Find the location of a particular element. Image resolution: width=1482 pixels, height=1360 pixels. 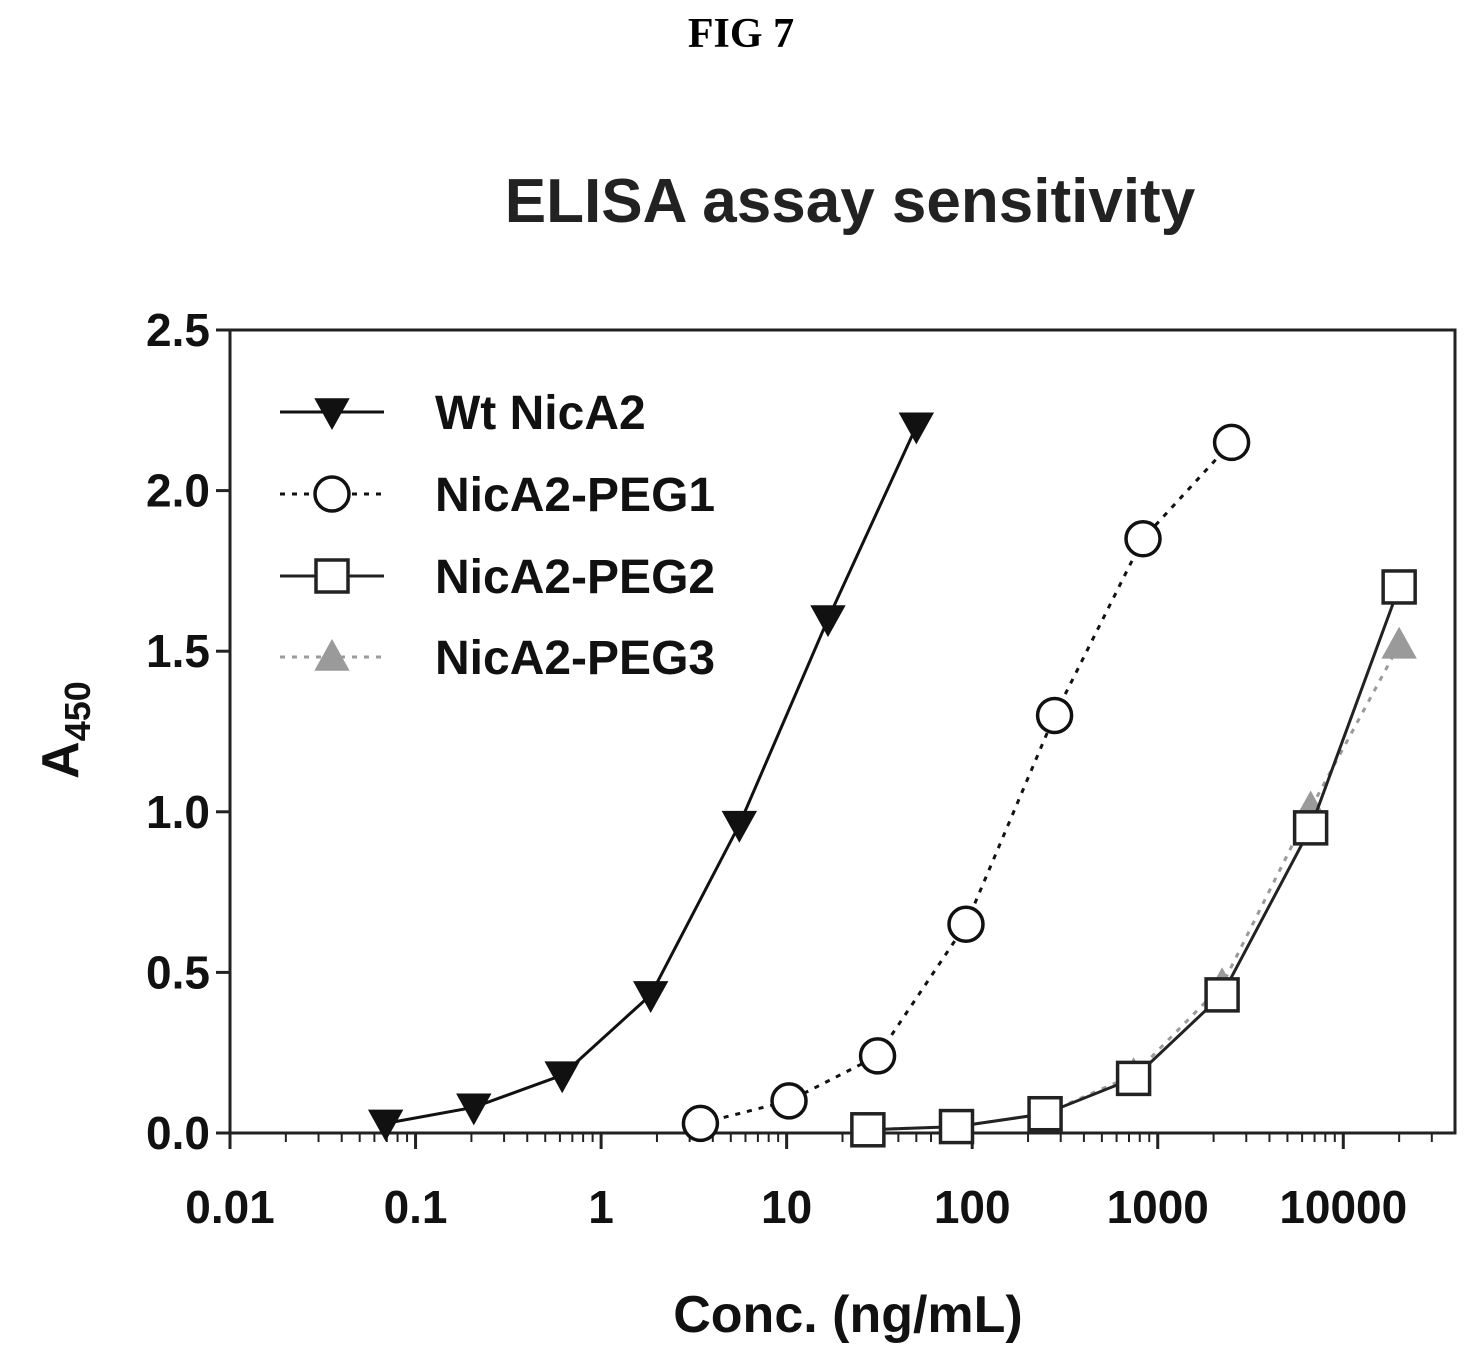

legend-label: NicA2-PEG3 is located at coordinates (575, 658).